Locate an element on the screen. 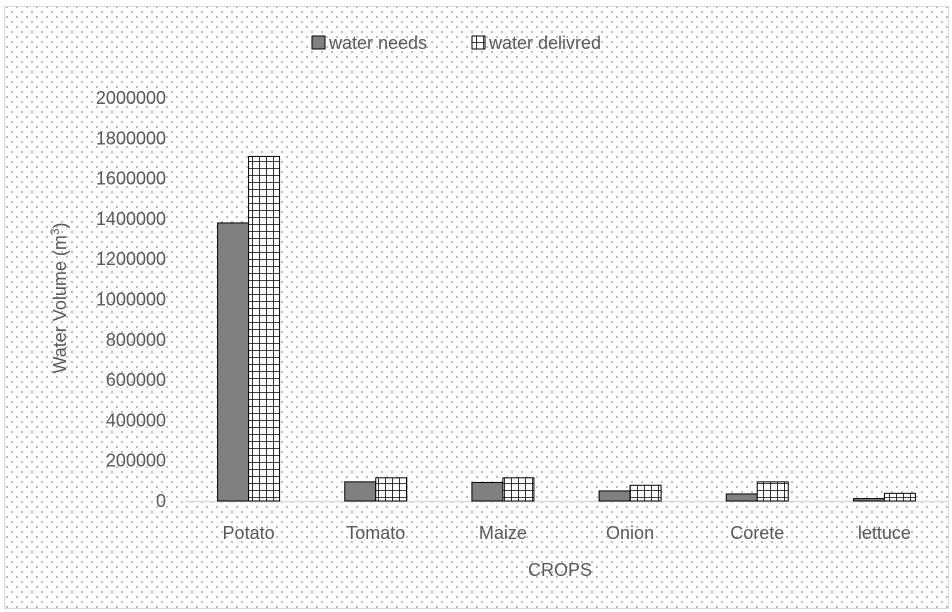 The image size is (952, 612). y-tick-label: 600000 is located at coordinates (136, 380).